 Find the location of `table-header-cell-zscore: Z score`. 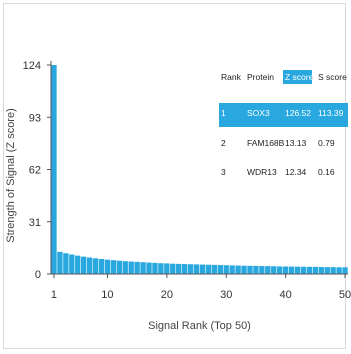

table-header-cell-zscore: Z score is located at coordinates (299, 77).